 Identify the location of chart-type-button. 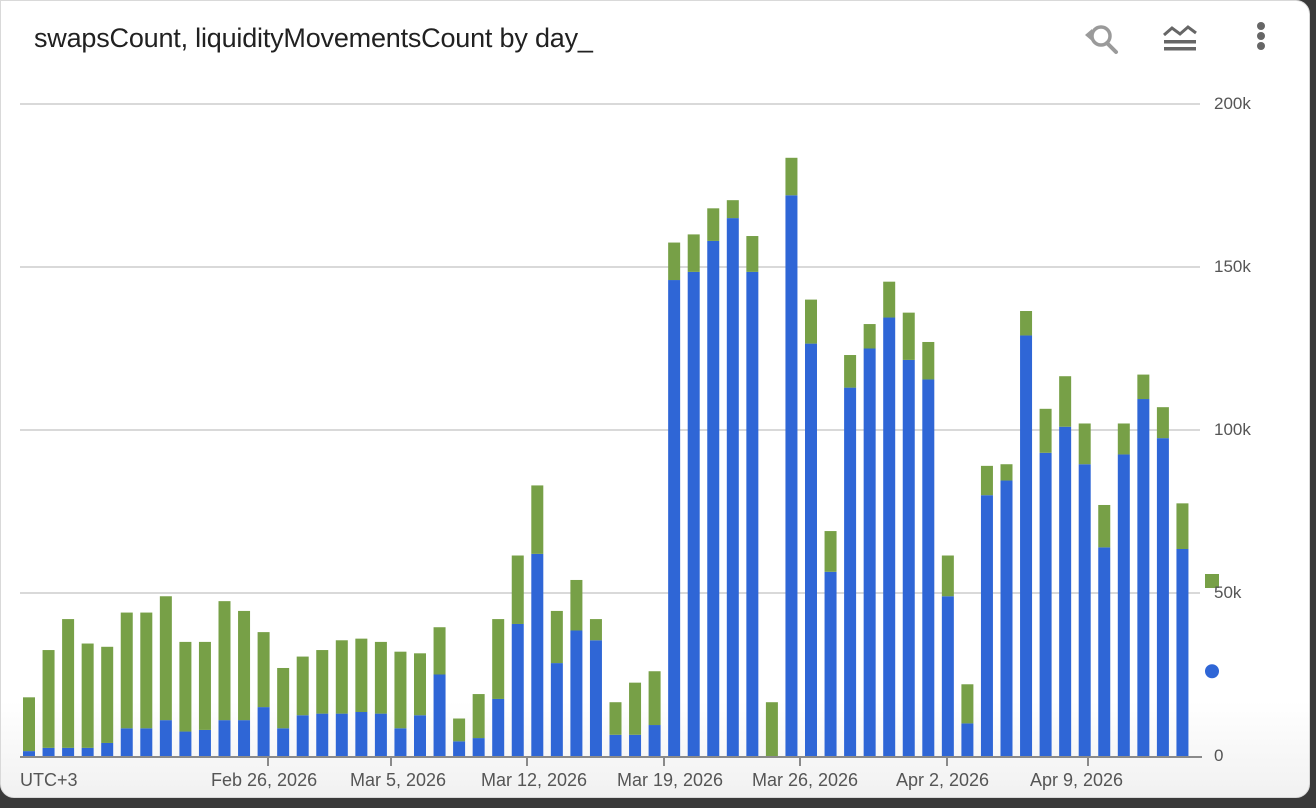
(1181, 41).